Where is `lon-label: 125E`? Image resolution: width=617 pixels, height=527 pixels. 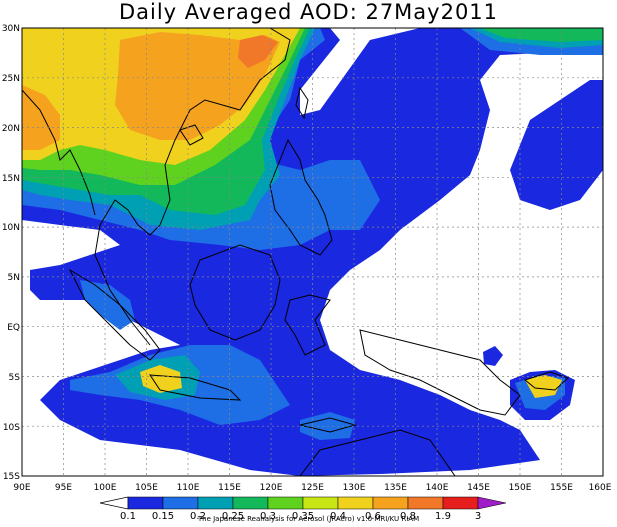 lon-label: 125E is located at coordinates (312, 488).